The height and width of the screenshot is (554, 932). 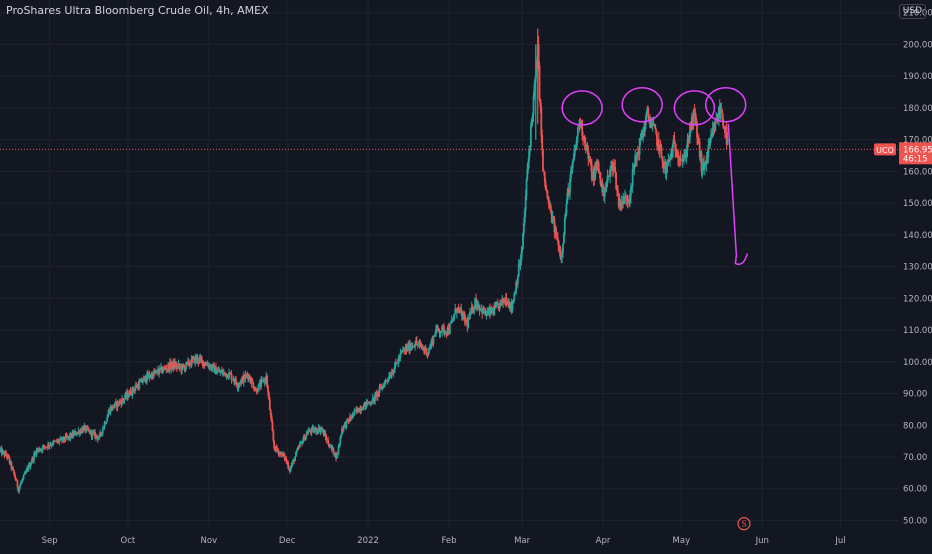 What do you see at coordinates (917, 331) in the screenshot?
I see `y-tick-label: 110.00` at bounding box center [917, 331].